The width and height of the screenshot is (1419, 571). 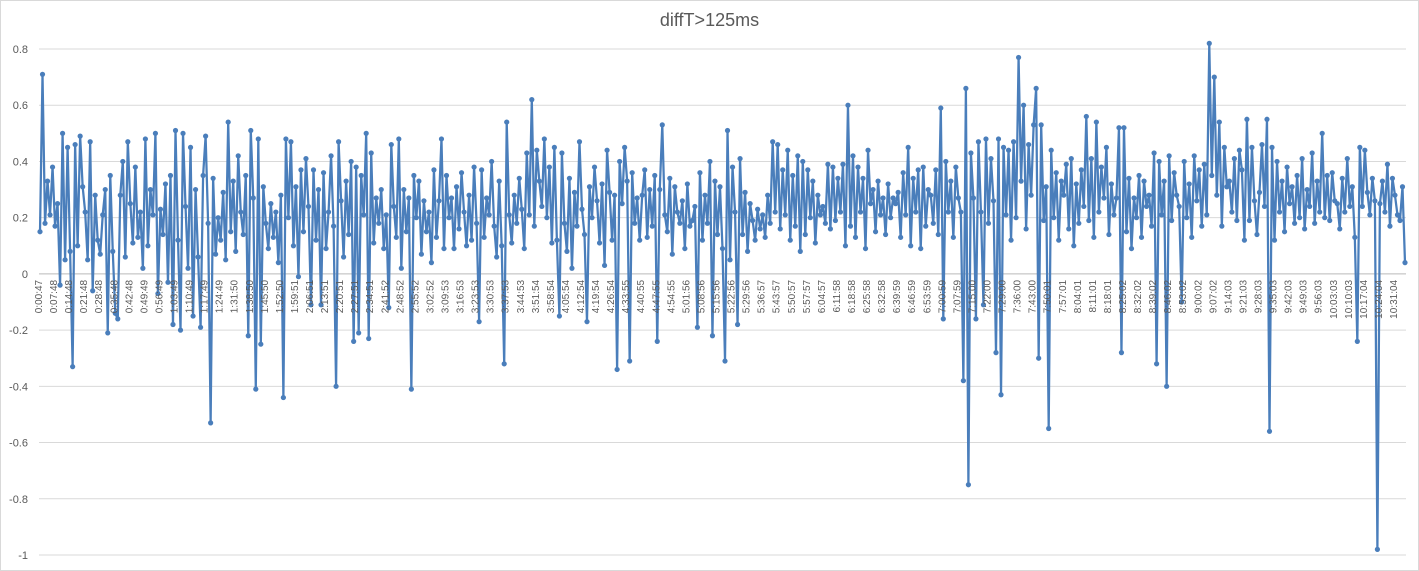 What do you see at coordinates (20, 106) in the screenshot?
I see `y-tick-label: 0.6` at bounding box center [20, 106].